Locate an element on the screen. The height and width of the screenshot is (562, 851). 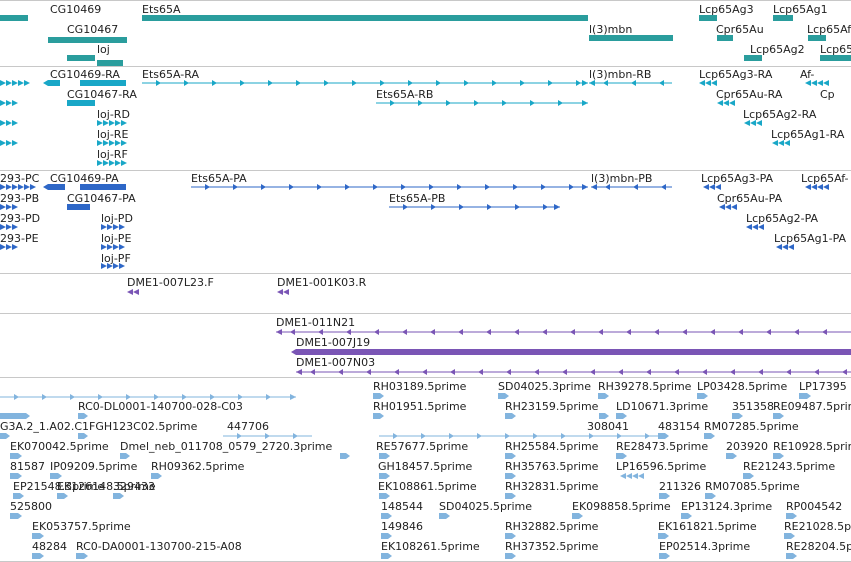
feature-label: 293-PB is located at coordinates (20, 198).